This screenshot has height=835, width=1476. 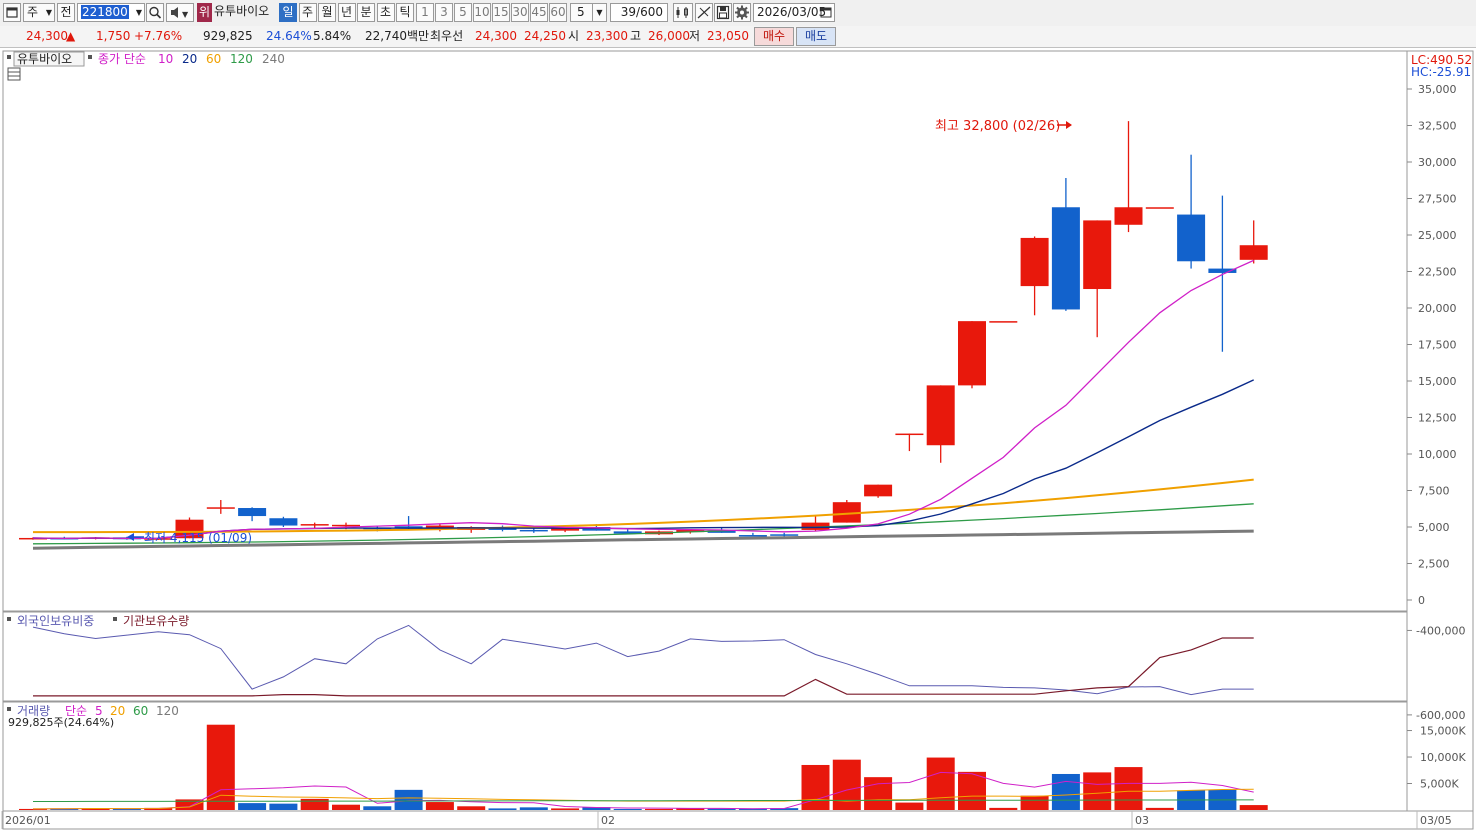 I want to click on trade-amount: 22,740백만, so click(x=397, y=36).